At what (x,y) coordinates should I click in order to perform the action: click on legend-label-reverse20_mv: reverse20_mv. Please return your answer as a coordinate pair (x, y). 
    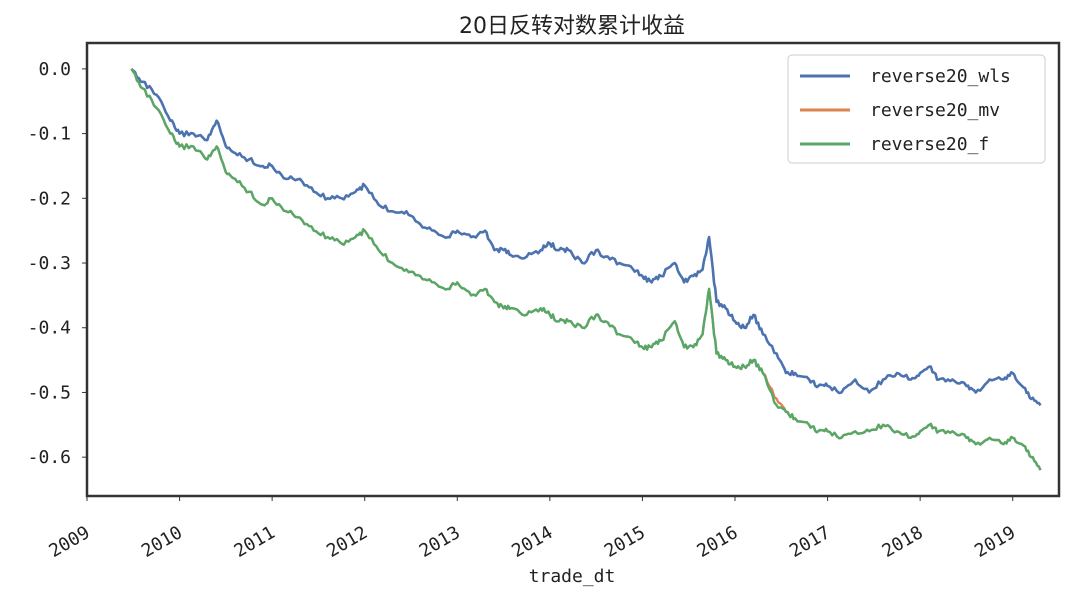
    Looking at the image, I should click on (935, 110).